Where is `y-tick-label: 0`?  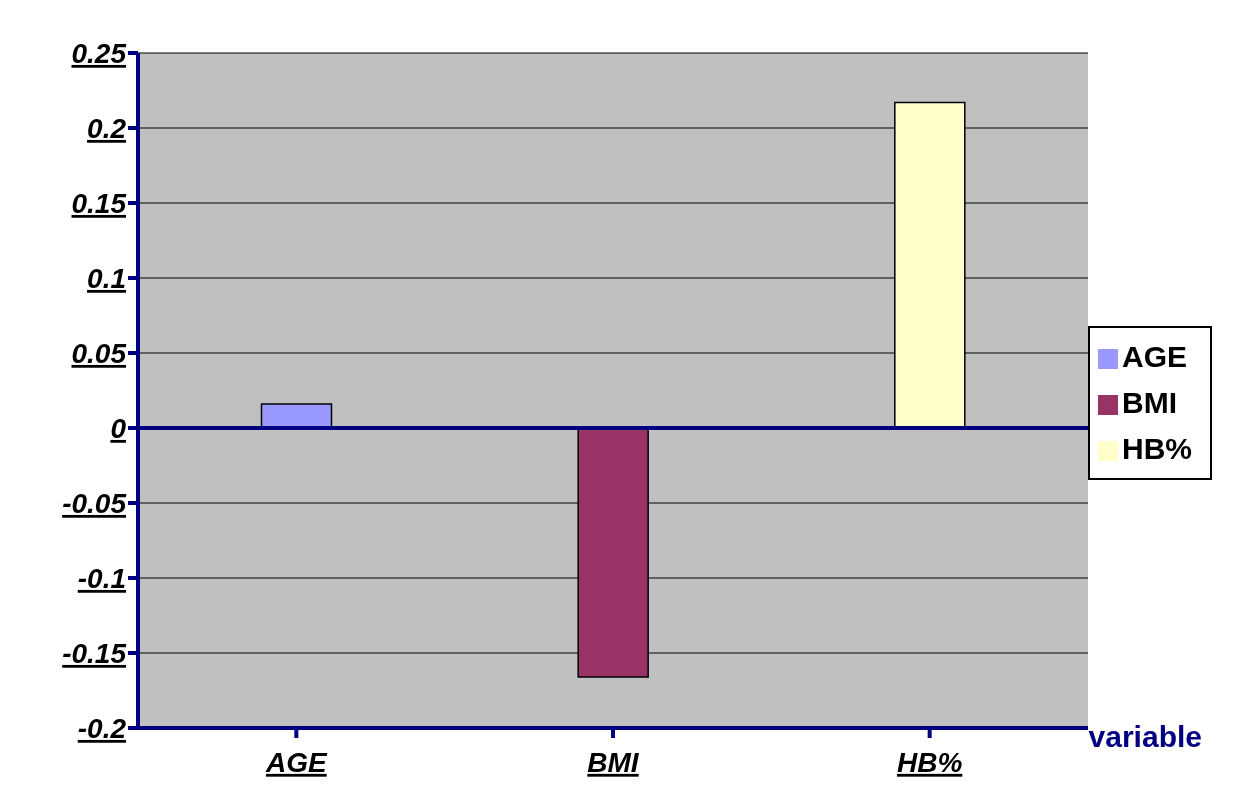 y-tick-label: 0 is located at coordinates (118, 428).